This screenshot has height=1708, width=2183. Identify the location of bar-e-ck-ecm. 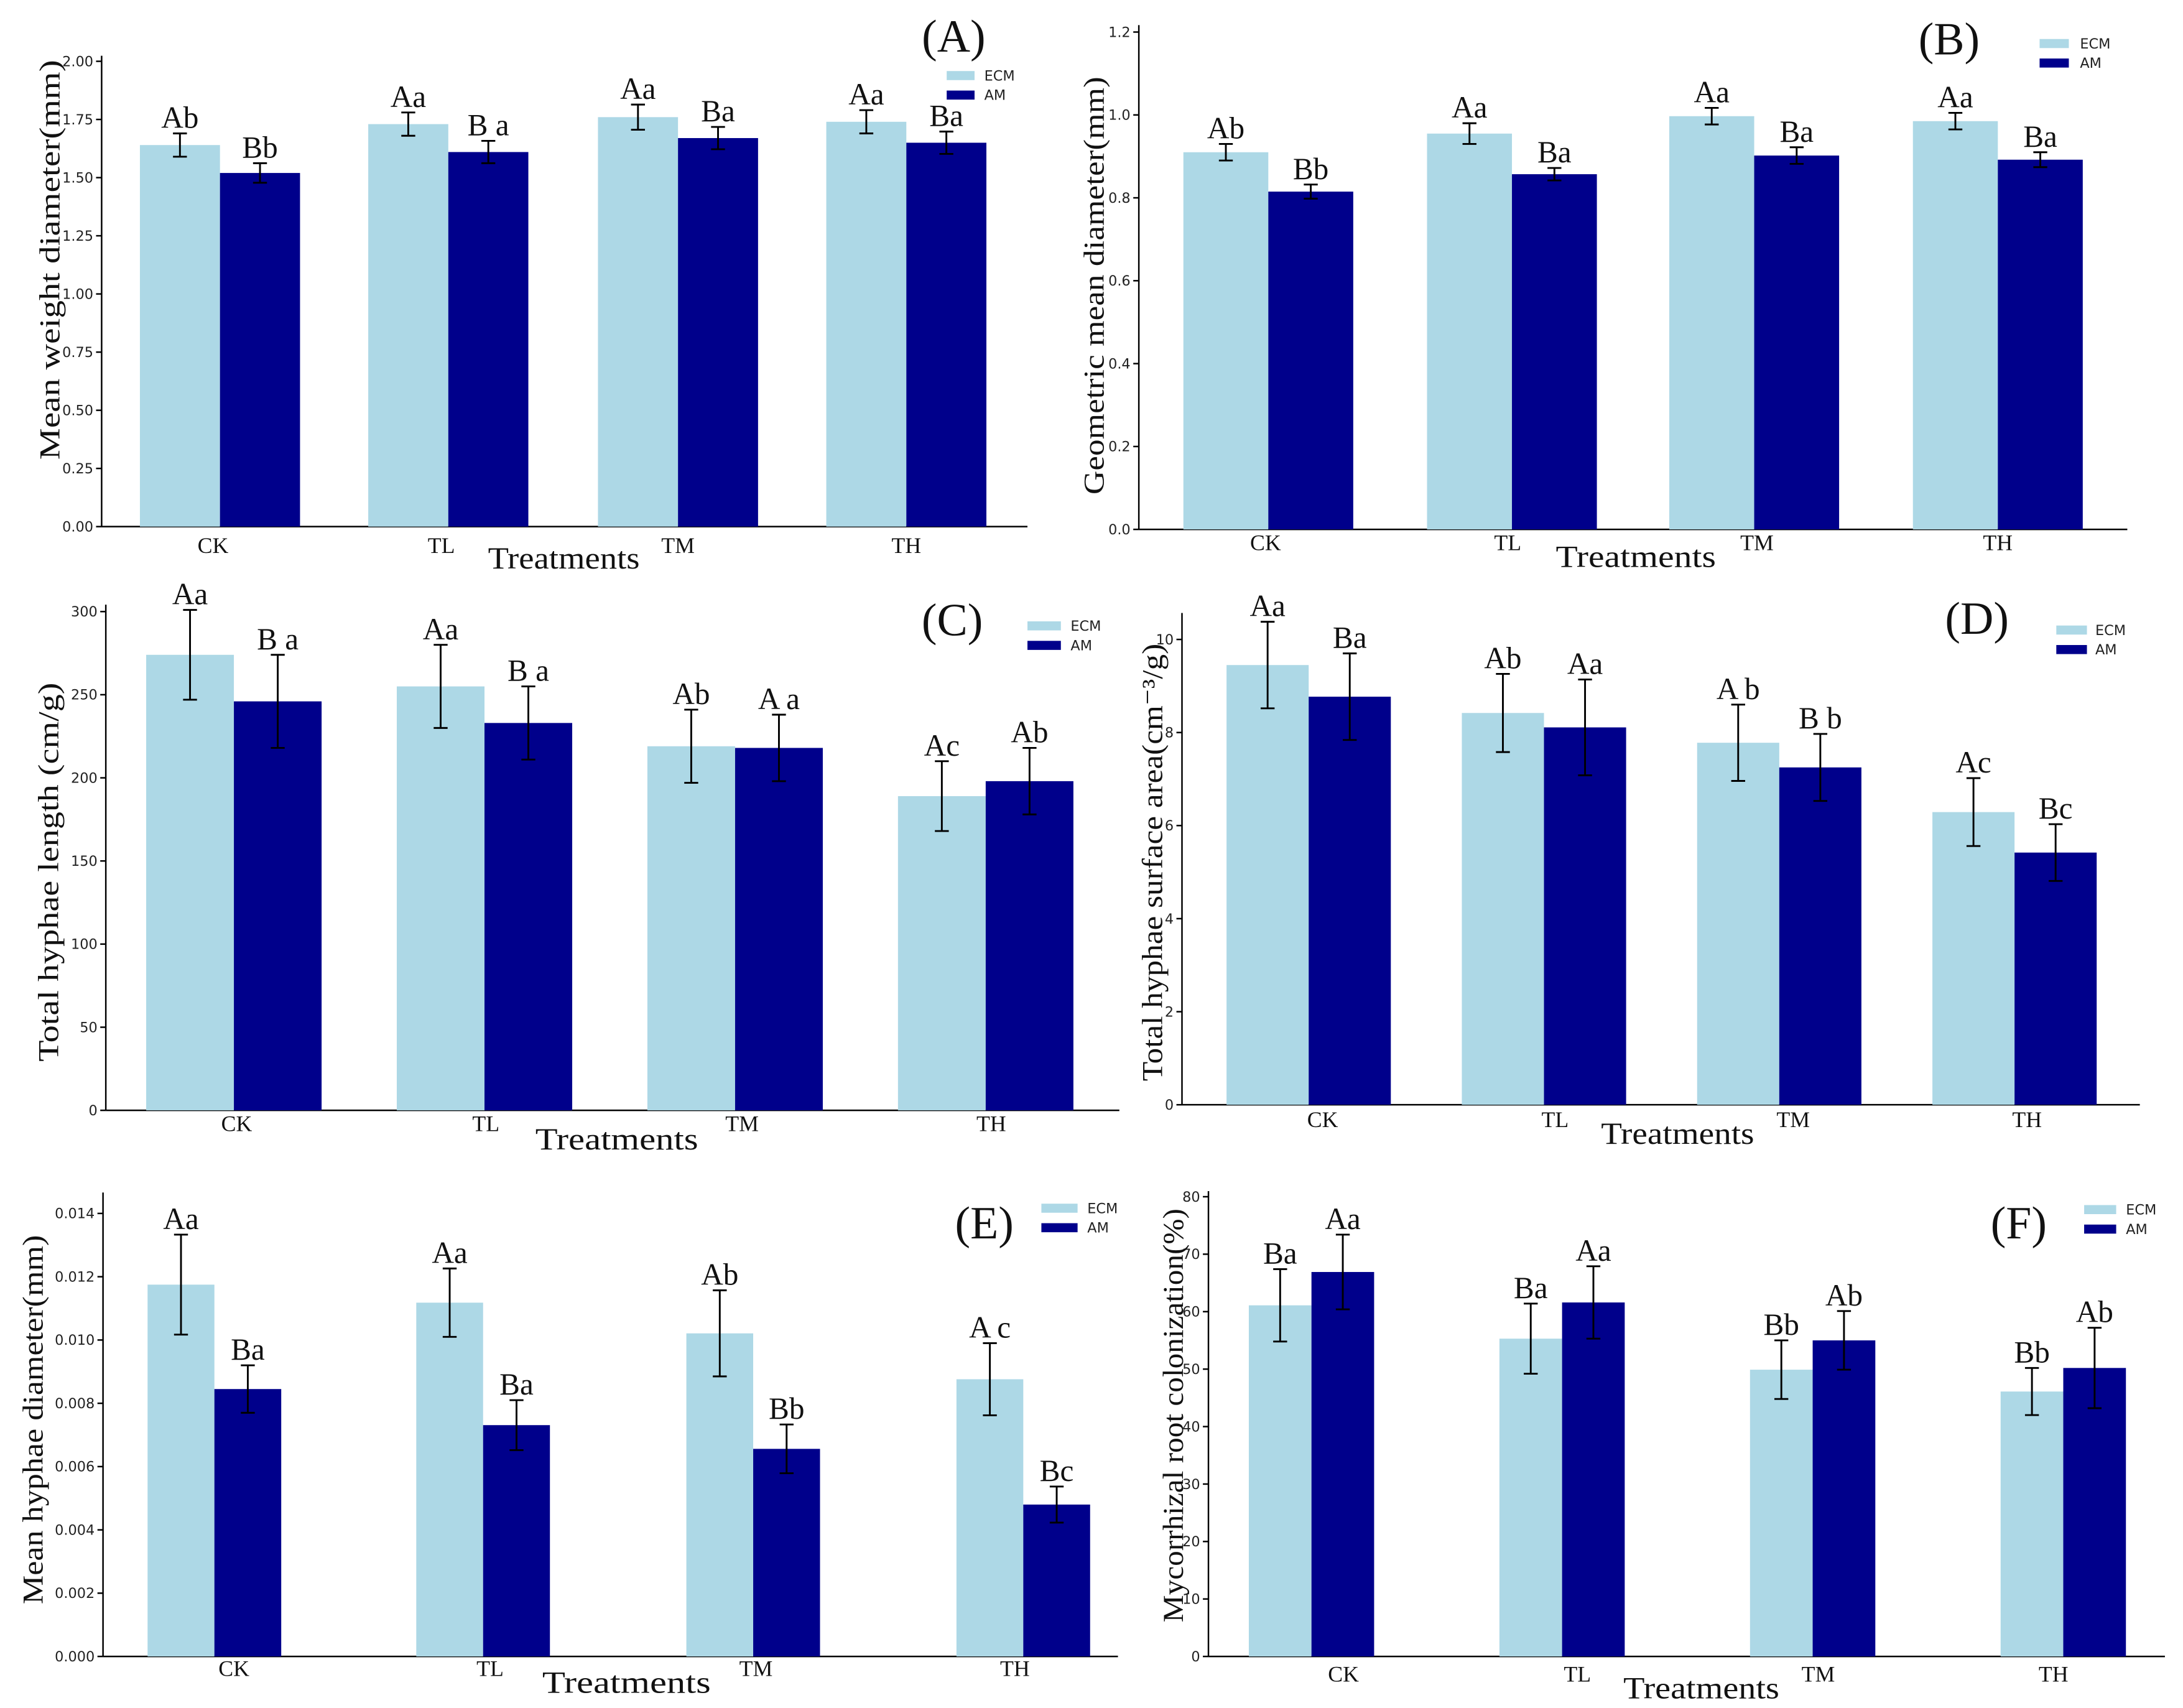
(181, 1470).